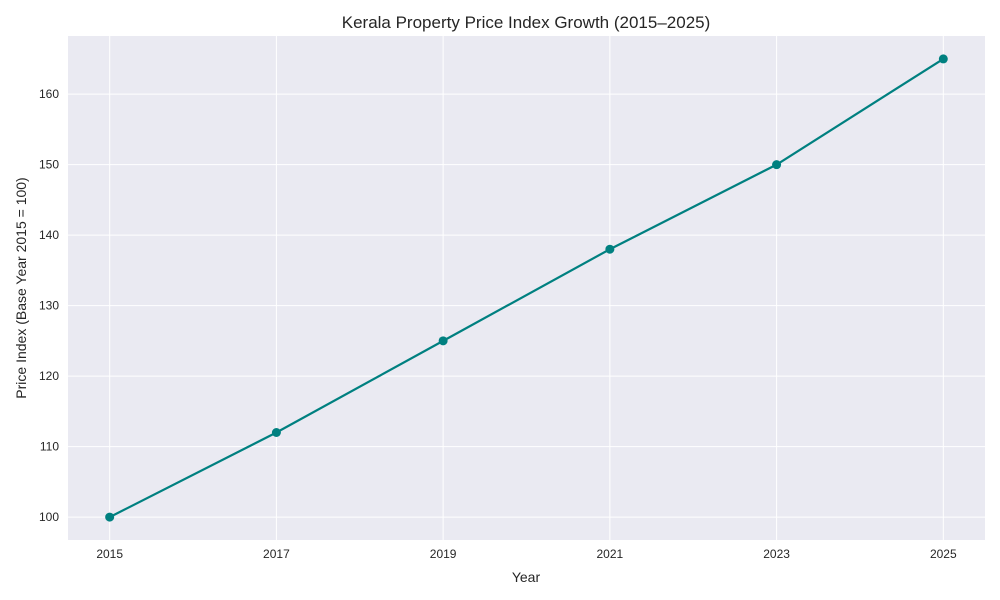 The image size is (1000, 600). I want to click on data-point-2025, so click(943, 59).